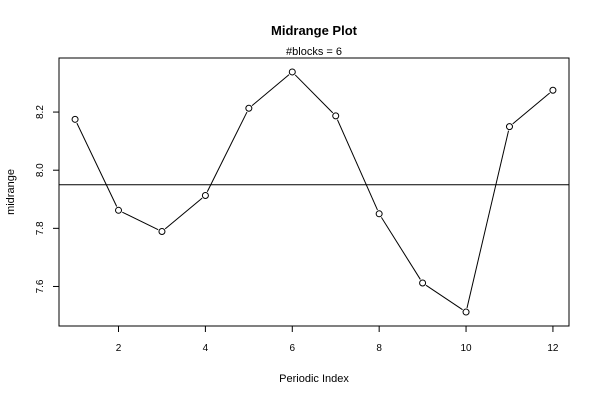  I want to click on y-tick-label: 8.2, so click(40, 112).